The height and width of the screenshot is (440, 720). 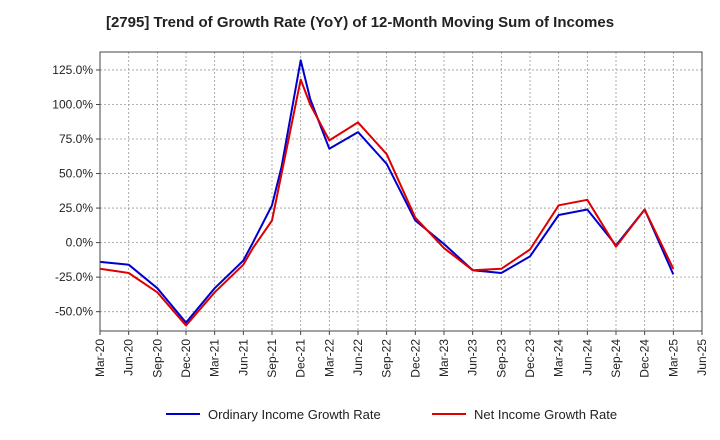 What do you see at coordinates (301, 358) in the screenshot?
I see `x-tick-label: Dec-21` at bounding box center [301, 358].